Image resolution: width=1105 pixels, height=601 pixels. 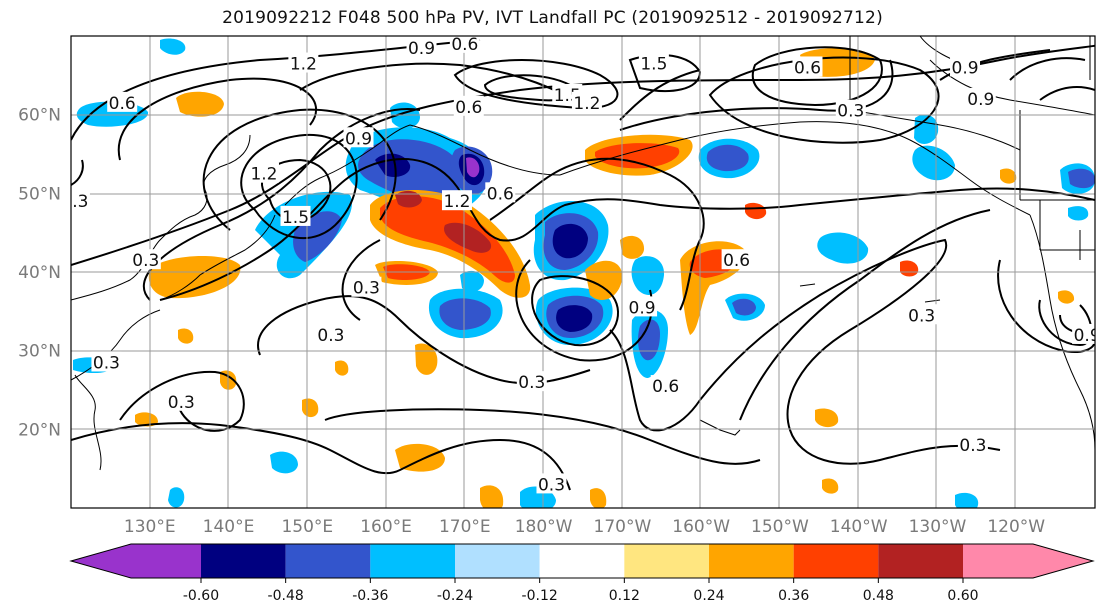 I want to click on contour-label-27: 0.6, so click(x=665, y=386).